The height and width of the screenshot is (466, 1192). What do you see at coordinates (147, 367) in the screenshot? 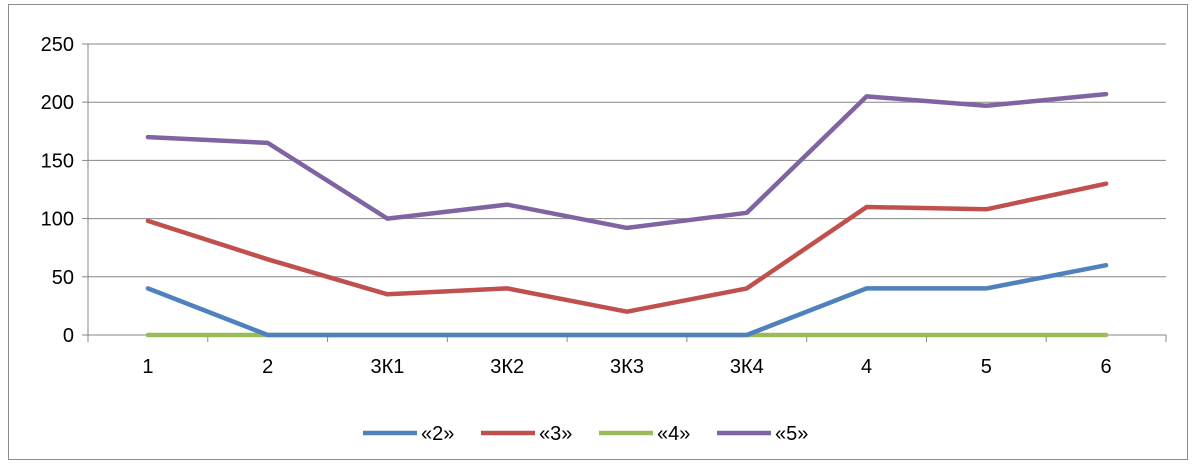
I see `x-tick-label: 1` at bounding box center [147, 367].